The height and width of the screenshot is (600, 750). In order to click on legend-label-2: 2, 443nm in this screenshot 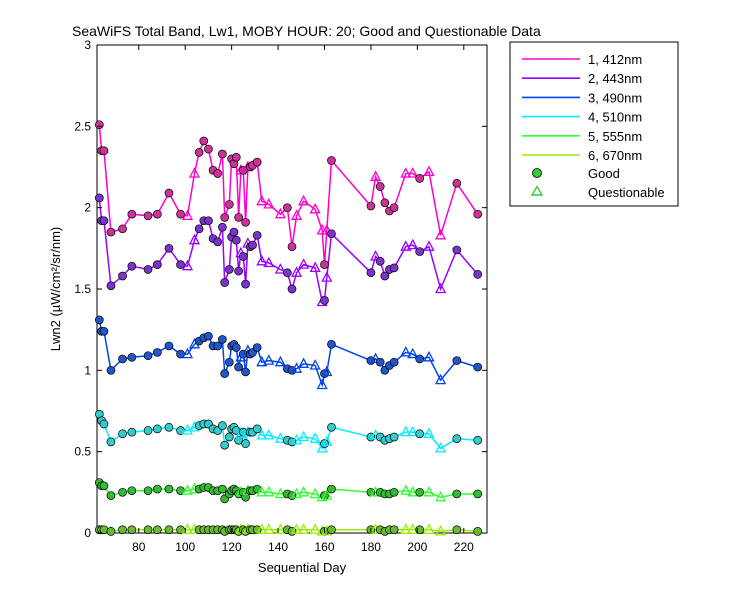, I will do `click(615, 78)`.